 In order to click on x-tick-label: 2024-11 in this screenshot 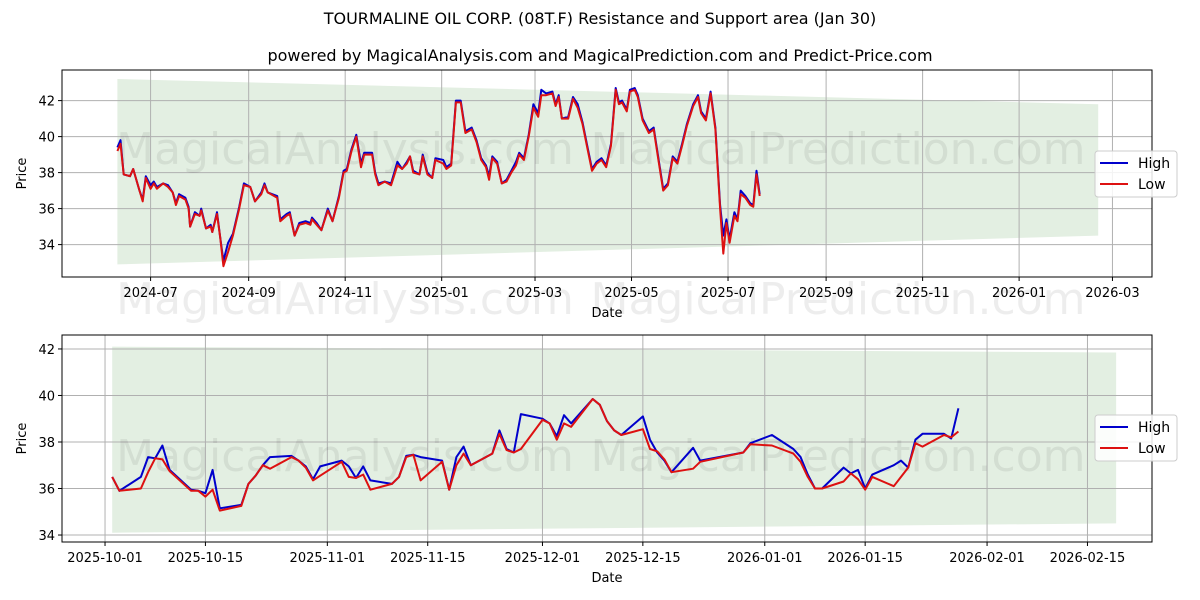, I will do `click(345, 293)`.